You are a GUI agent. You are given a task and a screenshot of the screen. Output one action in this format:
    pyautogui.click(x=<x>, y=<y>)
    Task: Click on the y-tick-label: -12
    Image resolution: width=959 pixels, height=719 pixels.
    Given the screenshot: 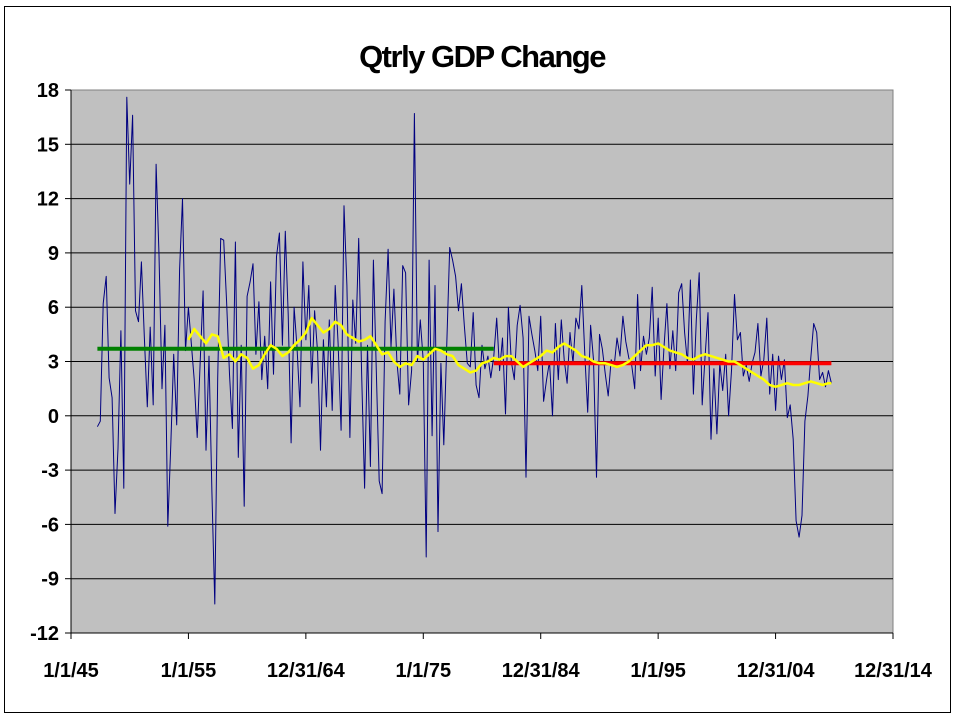 What is the action you would take?
    pyautogui.click(x=44, y=634)
    